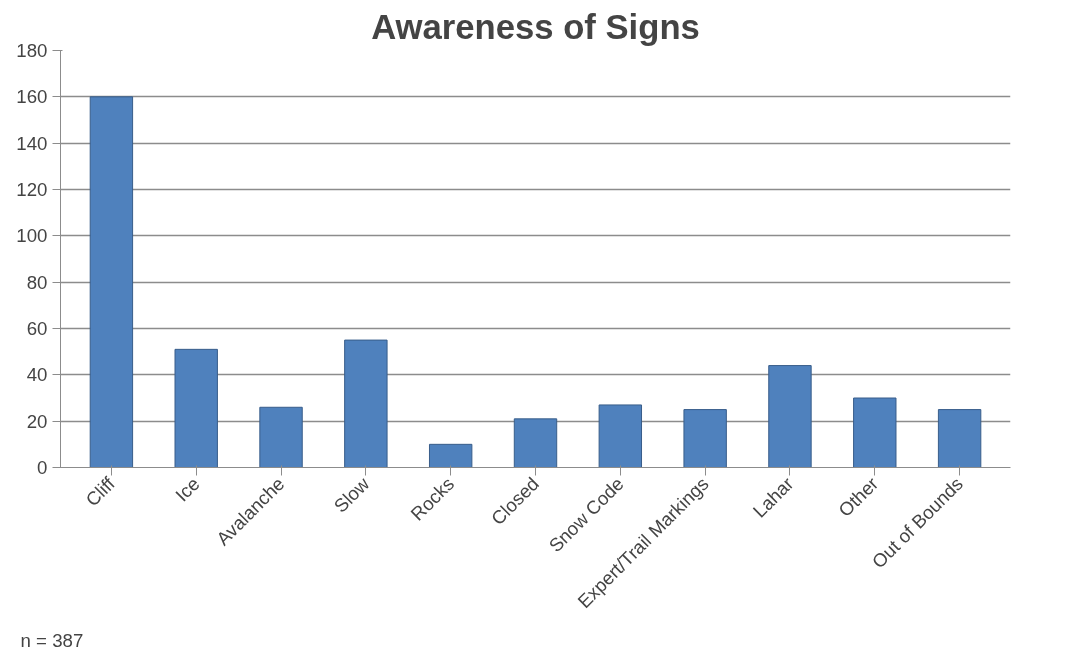 Image resolution: width=1078 pixels, height=664 pixels. I want to click on y-tick-label: 20, so click(37, 421).